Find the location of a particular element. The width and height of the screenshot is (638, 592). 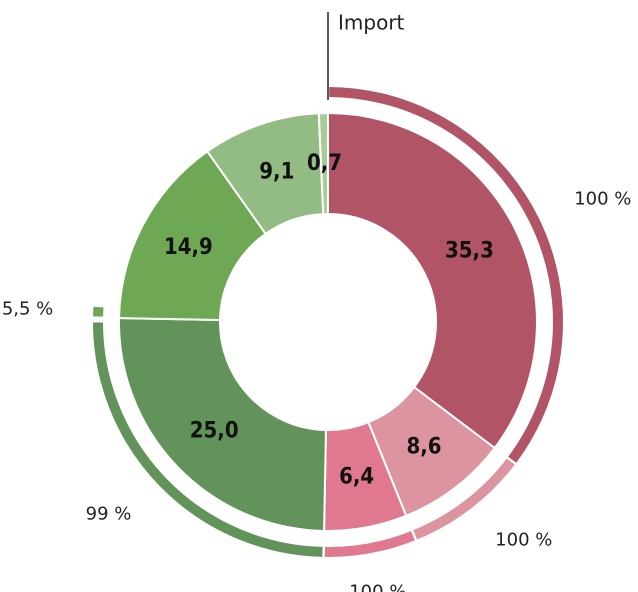

segment-label: 8,6 is located at coordinates (424, 446).